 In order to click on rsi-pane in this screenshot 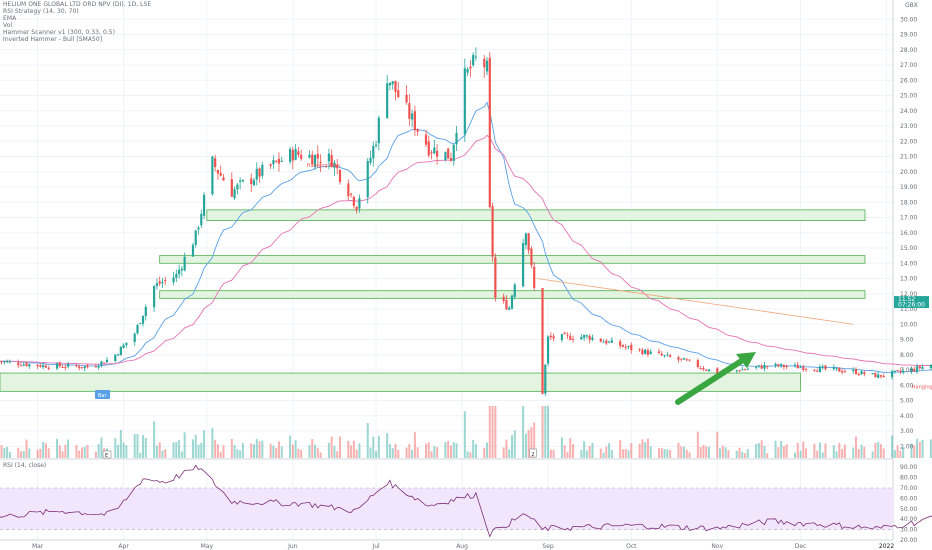, I will do `click(466, 501)`.